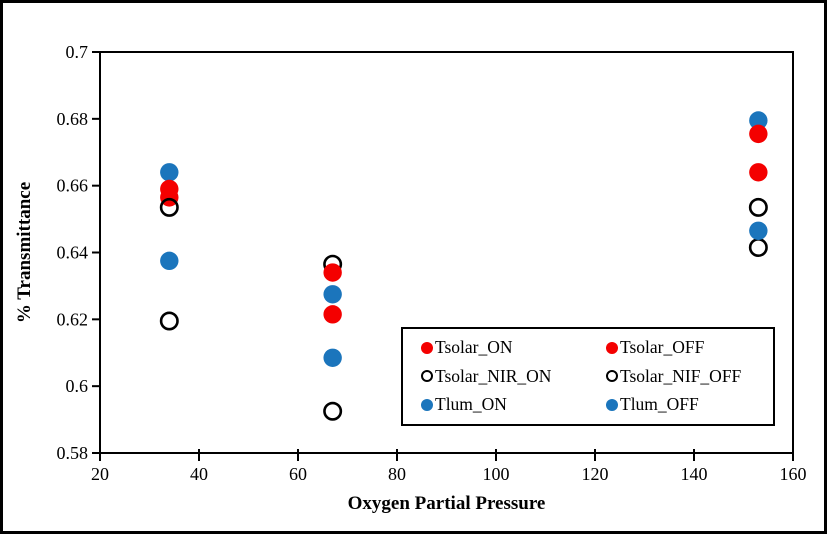  What do you see at coordinates (77, 52) in the screenshot?
I see `y-axis-tick-label: 0.7` at bounding box center [77, 52].